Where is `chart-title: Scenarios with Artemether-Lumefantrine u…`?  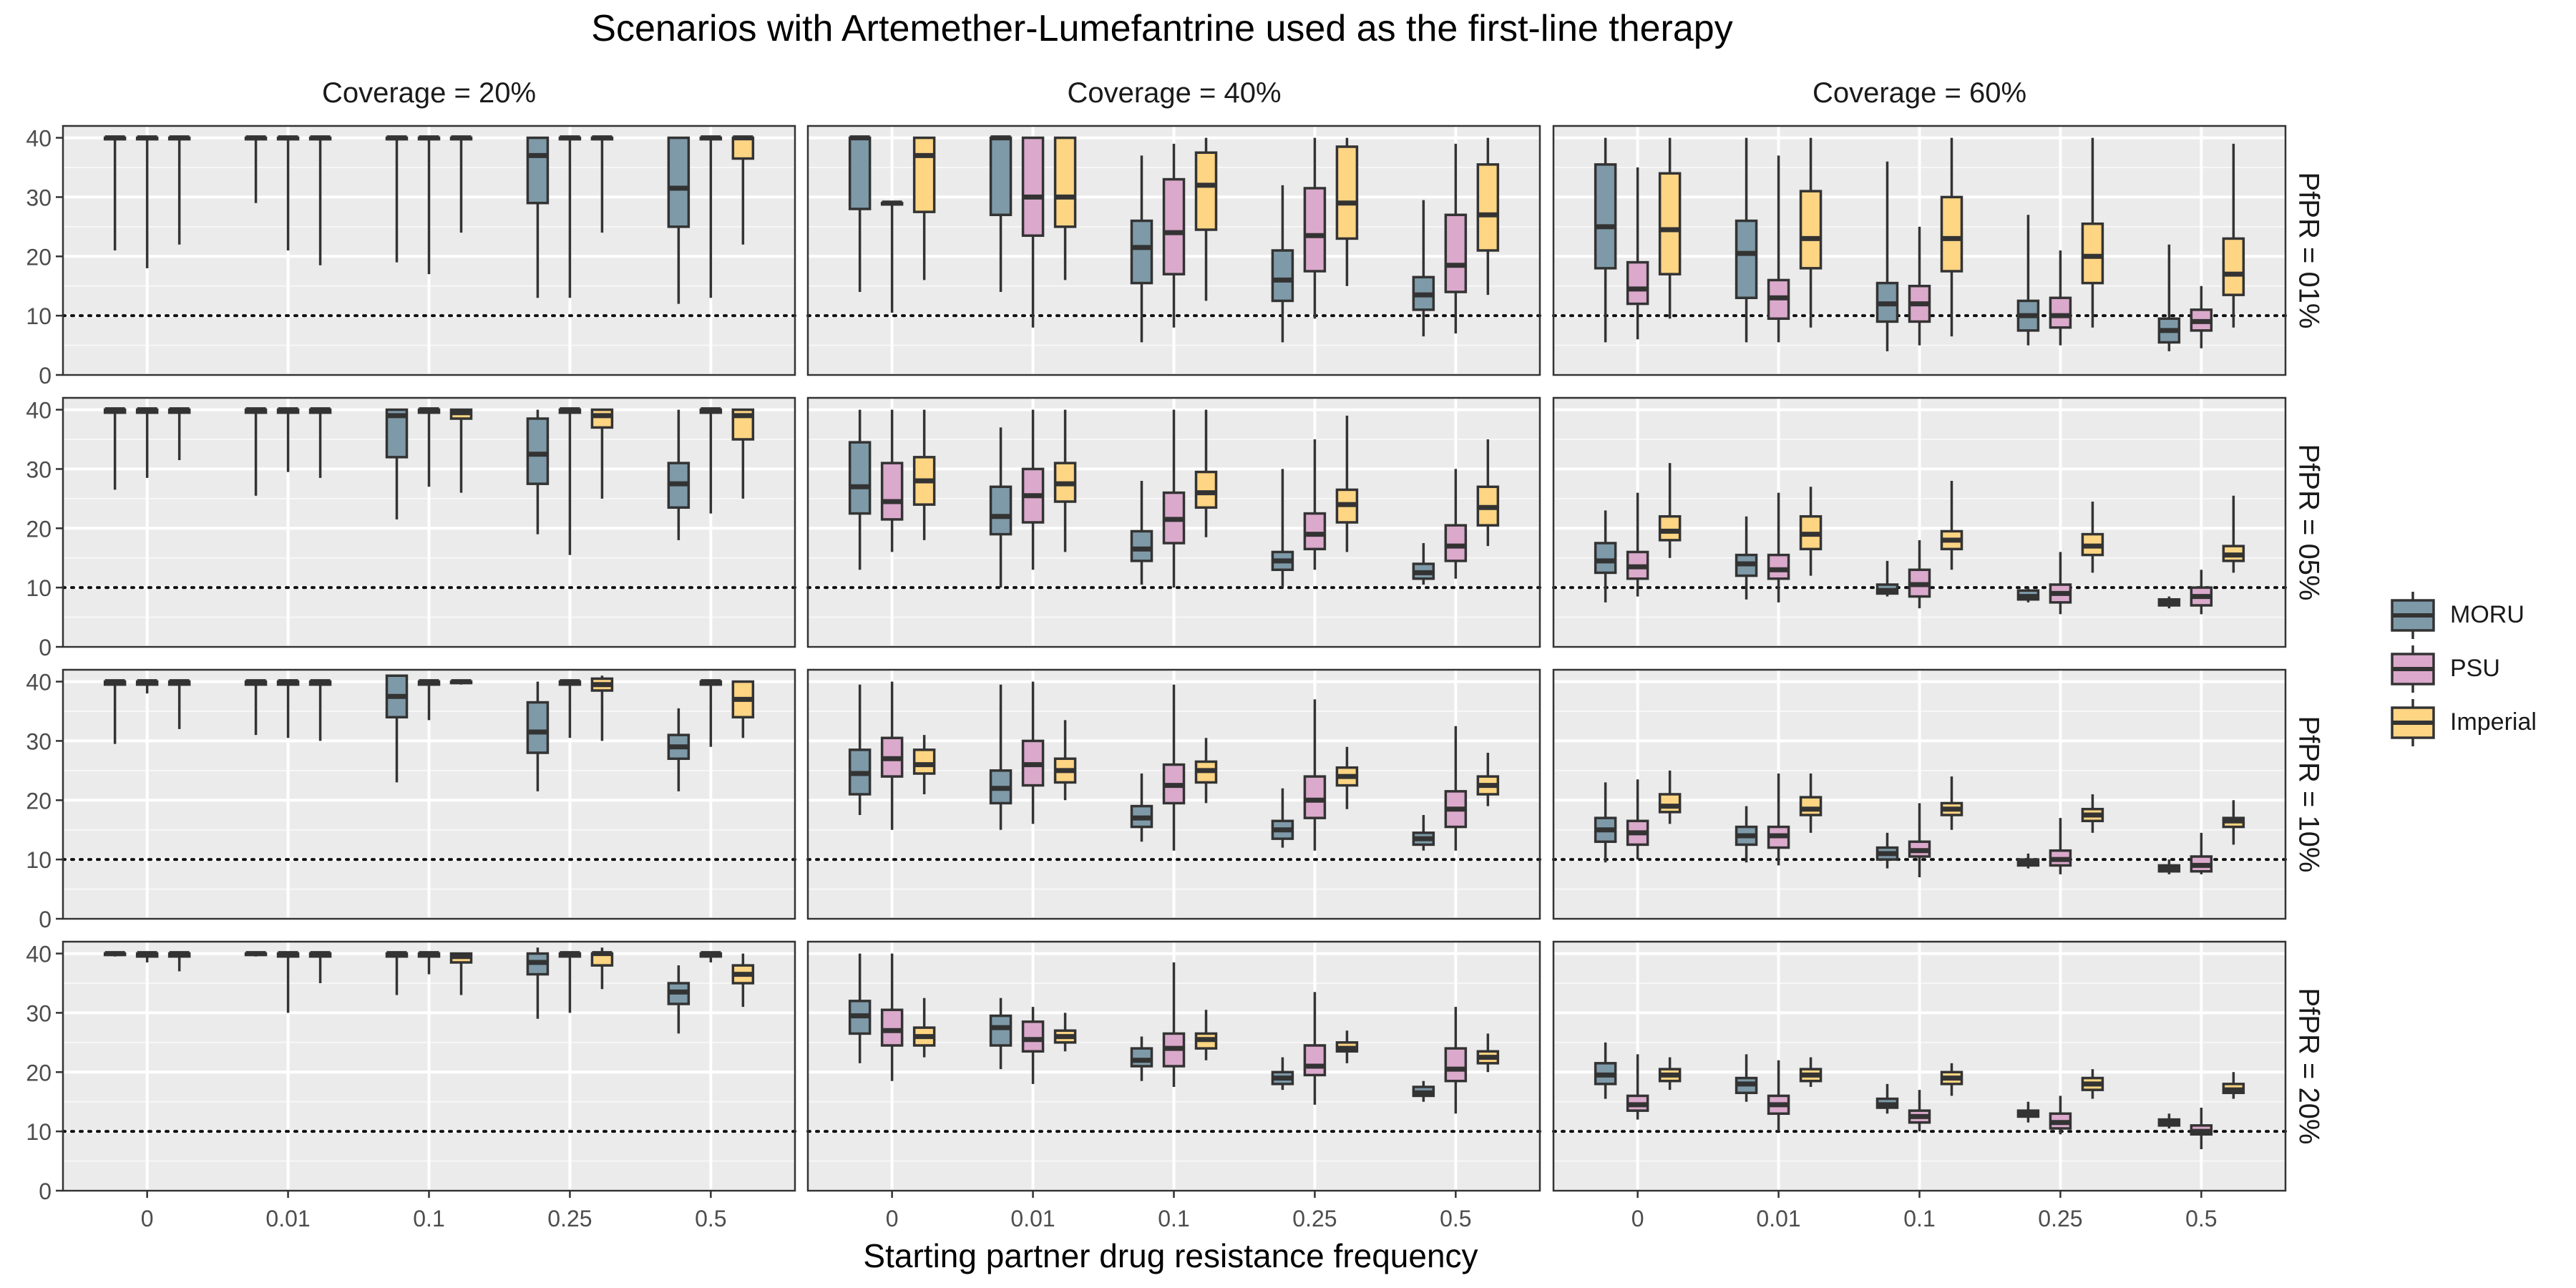 chart-title: Scenarios with Artemether-Lumefantrine u… is located at coordinates (1162, 28).